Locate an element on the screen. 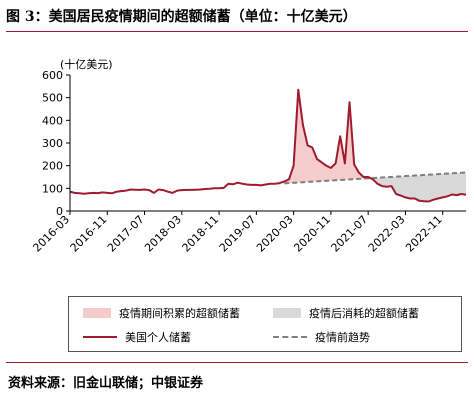 The width and height of the screenshot is (474, 407). source-rule is located at coordinates (237, 362).